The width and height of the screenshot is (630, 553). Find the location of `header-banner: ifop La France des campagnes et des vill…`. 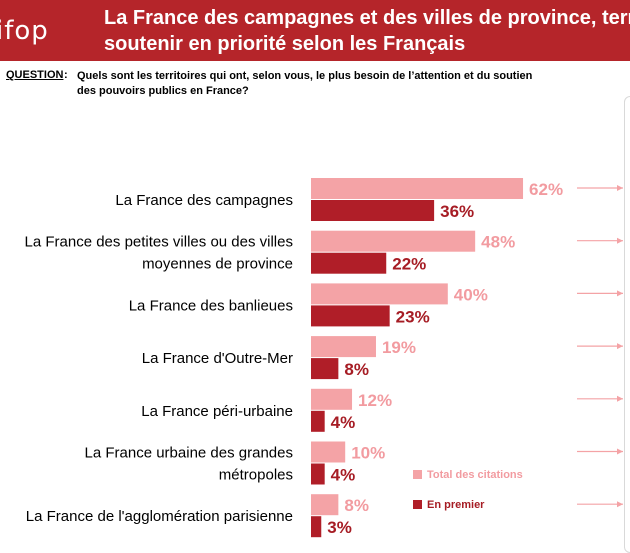

header-banner: ifop La France des campagnes et des vill… is located at coordinates (315, 30).